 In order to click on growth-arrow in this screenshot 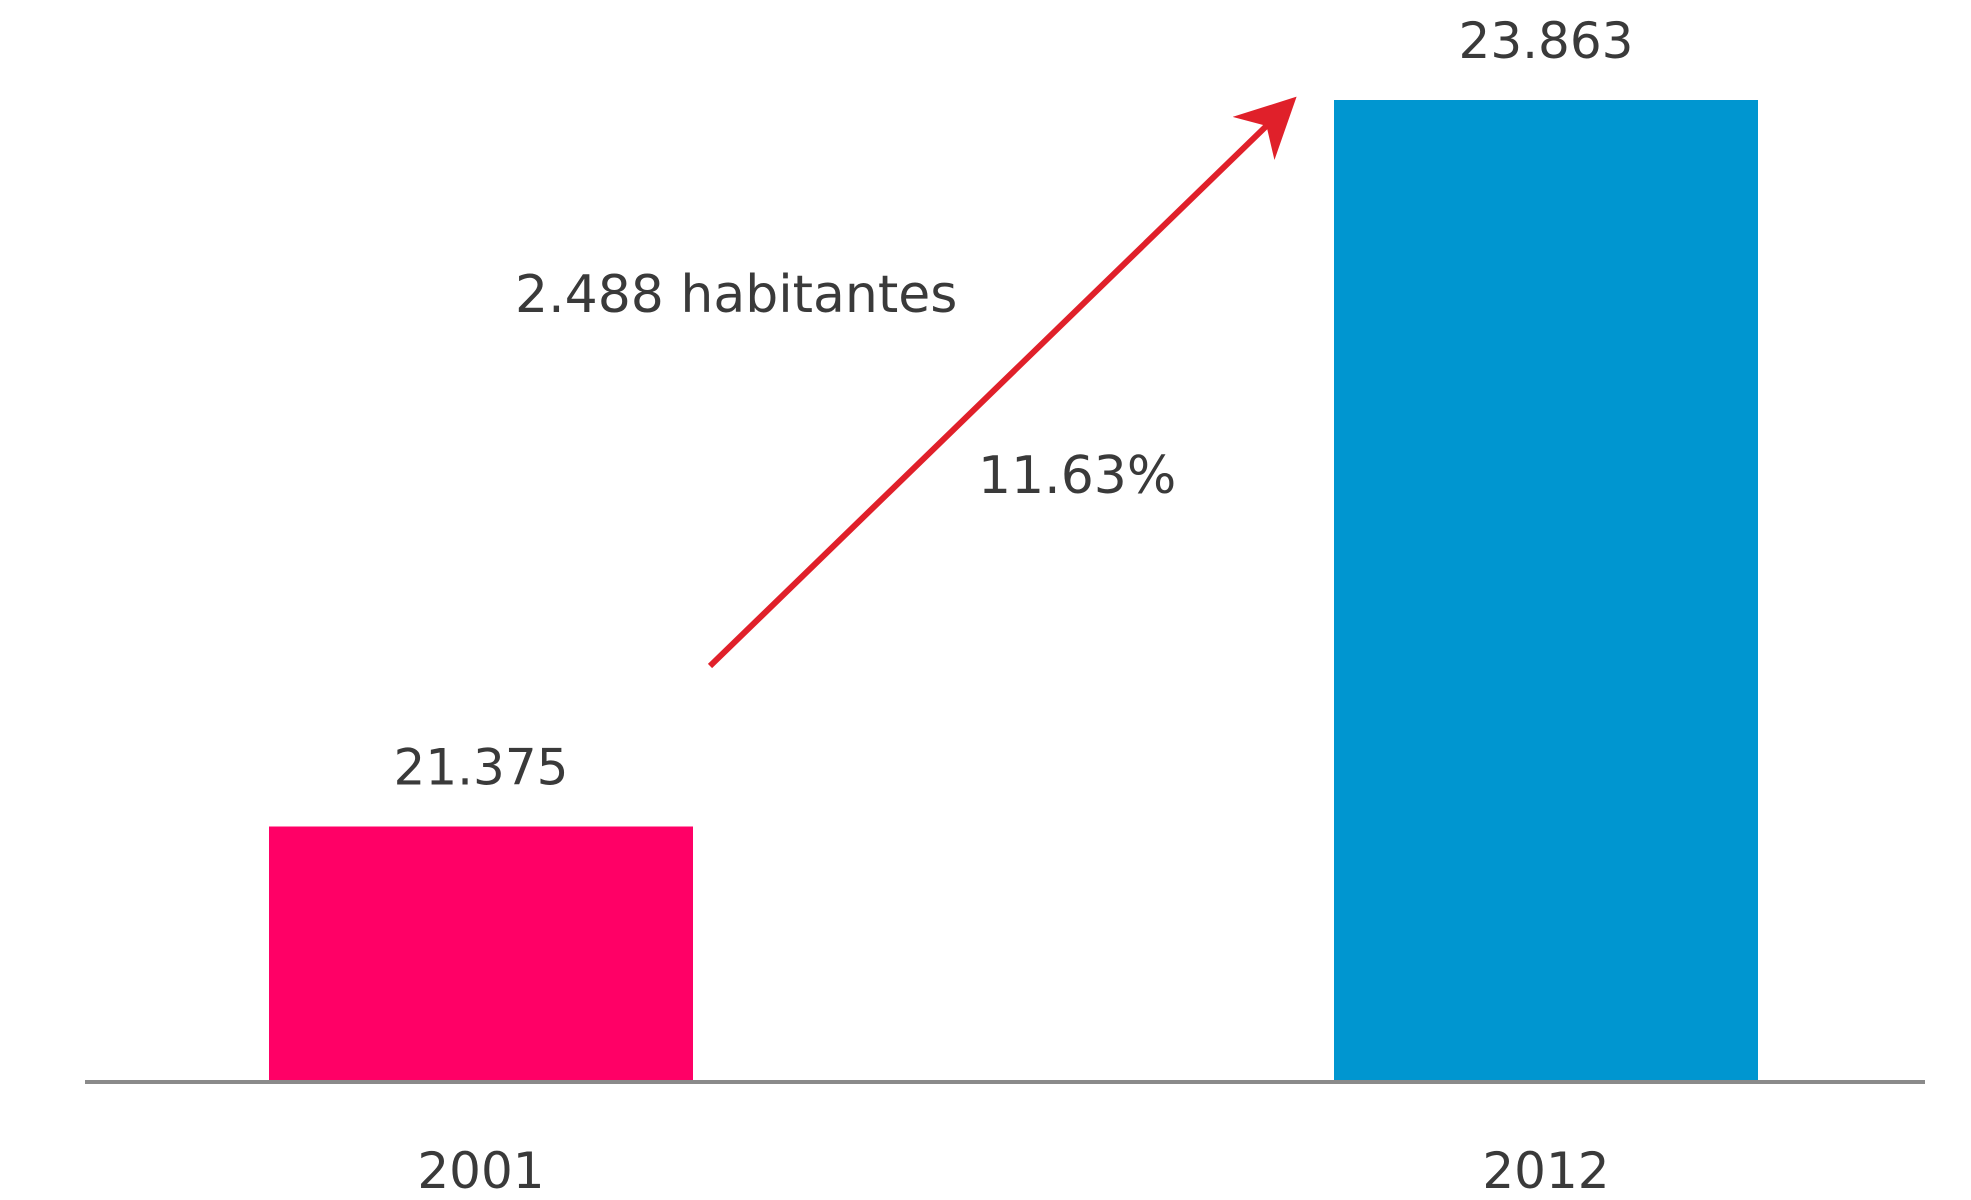, I will do `click(1002, 382)`.